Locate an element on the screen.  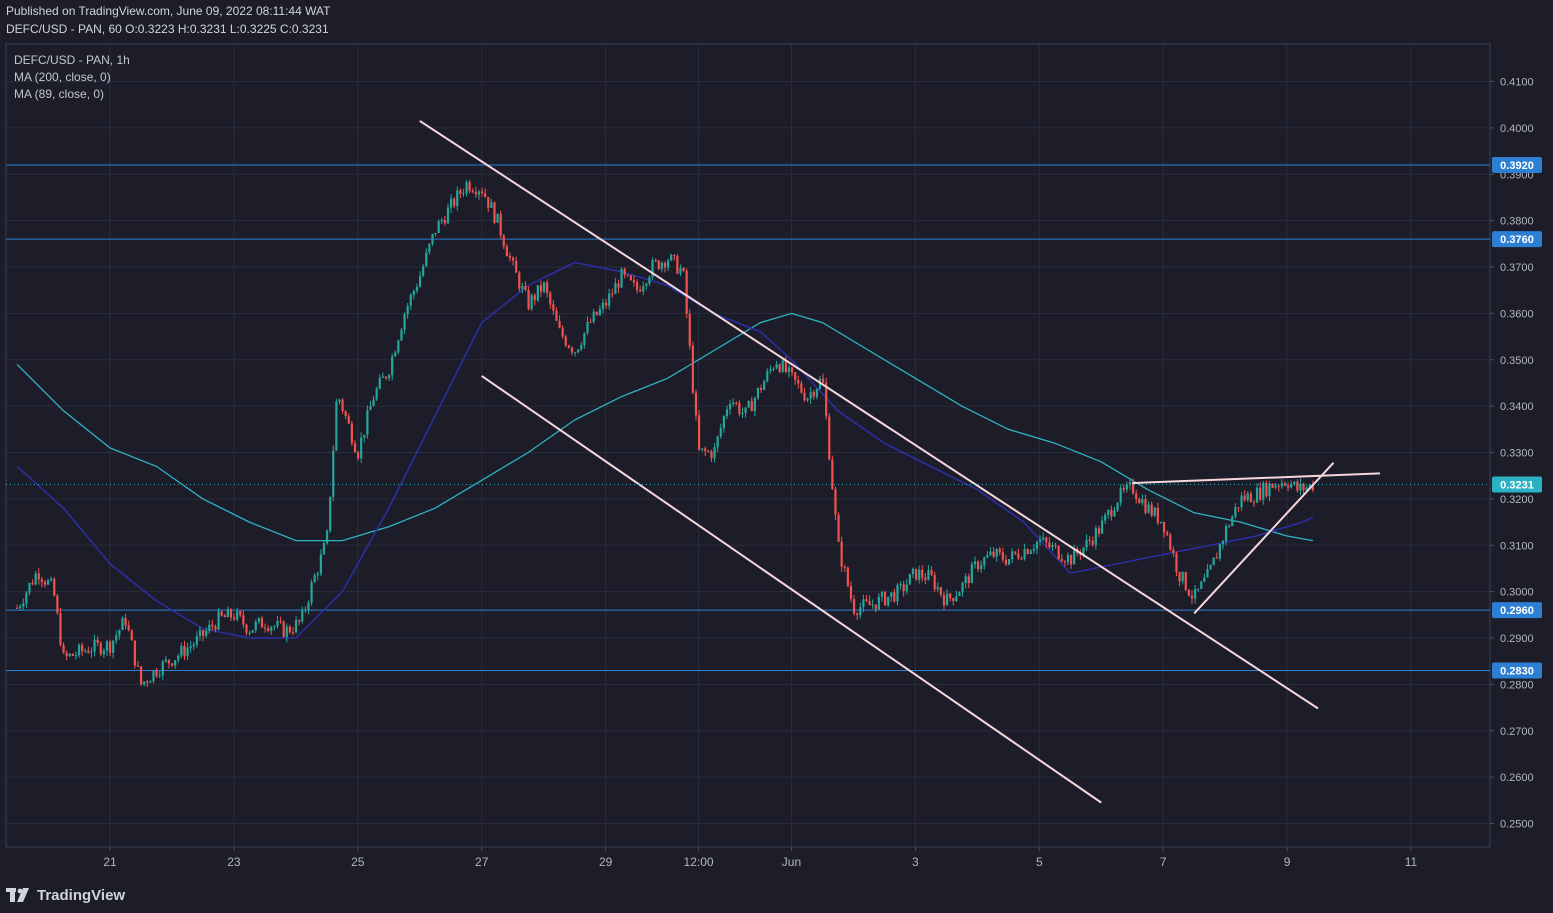
tradingview-logo: TradingView is located at coordinates (65, 895).